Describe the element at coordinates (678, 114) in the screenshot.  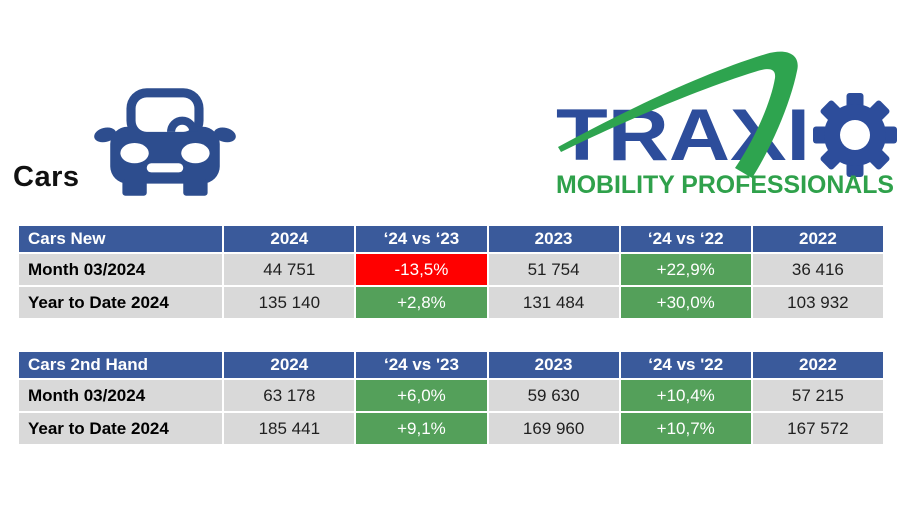
I see `logo-swoosh-icon` at that location.